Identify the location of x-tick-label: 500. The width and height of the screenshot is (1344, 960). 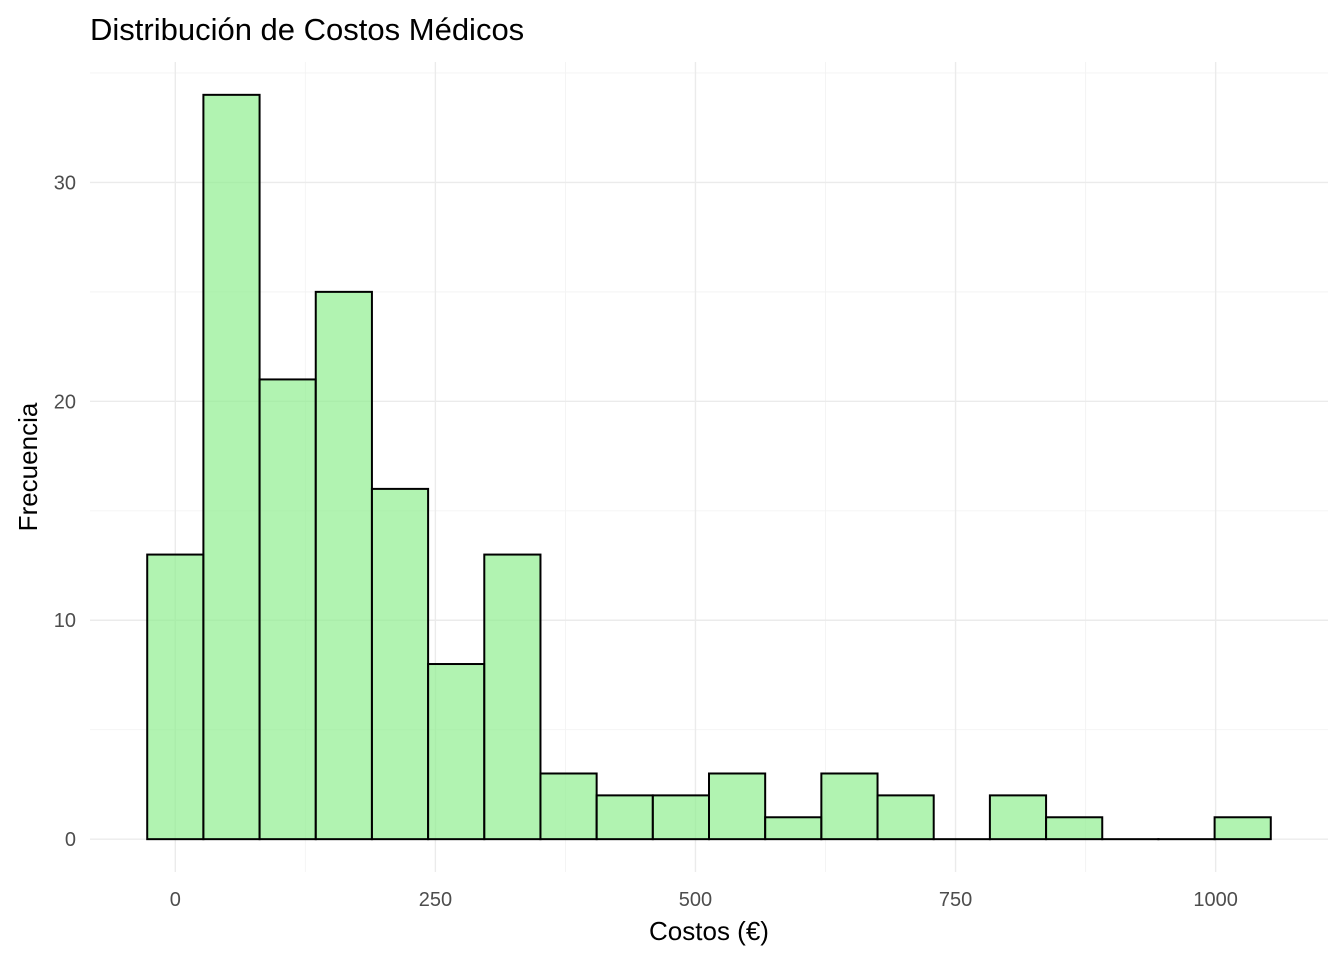
(695, 900).